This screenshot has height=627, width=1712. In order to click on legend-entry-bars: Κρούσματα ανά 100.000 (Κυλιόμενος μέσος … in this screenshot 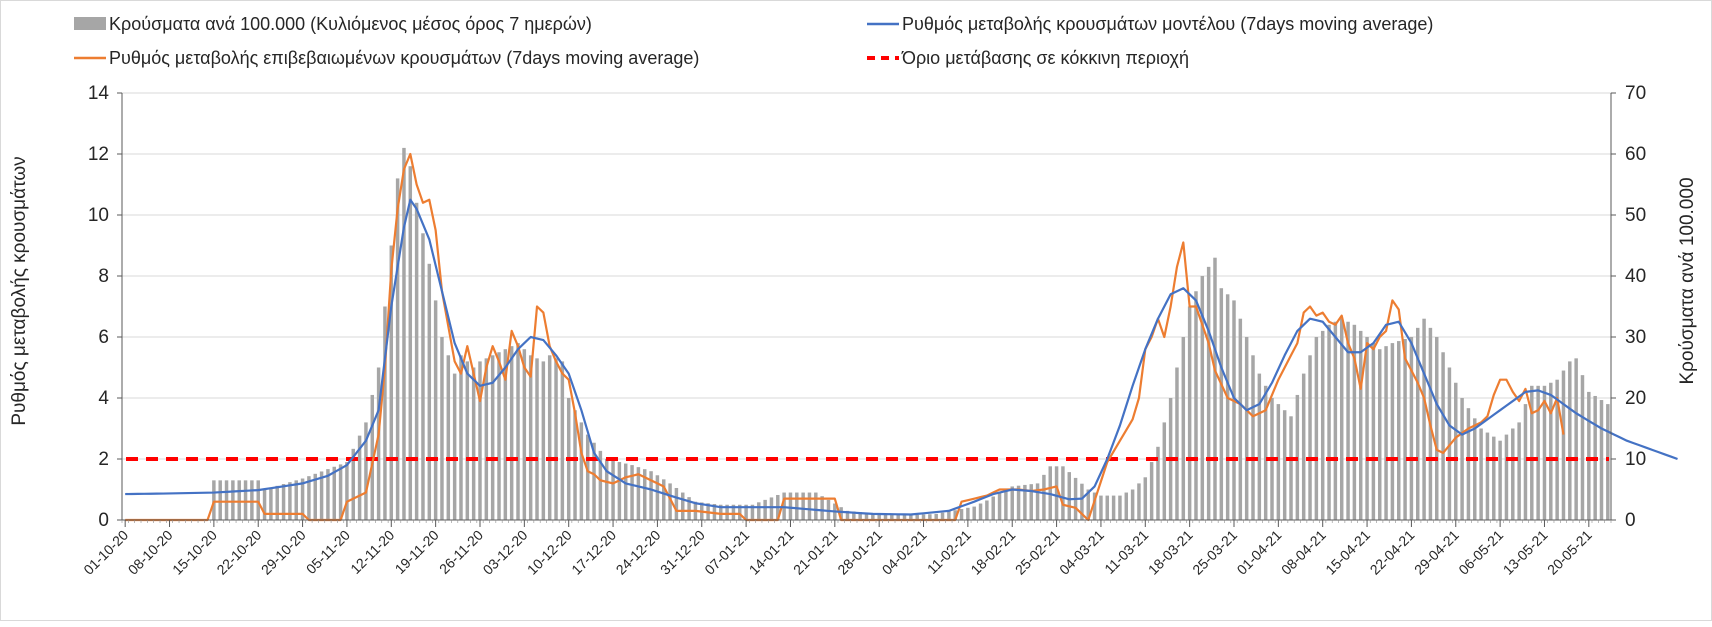, I will do `click(333, 24)`.